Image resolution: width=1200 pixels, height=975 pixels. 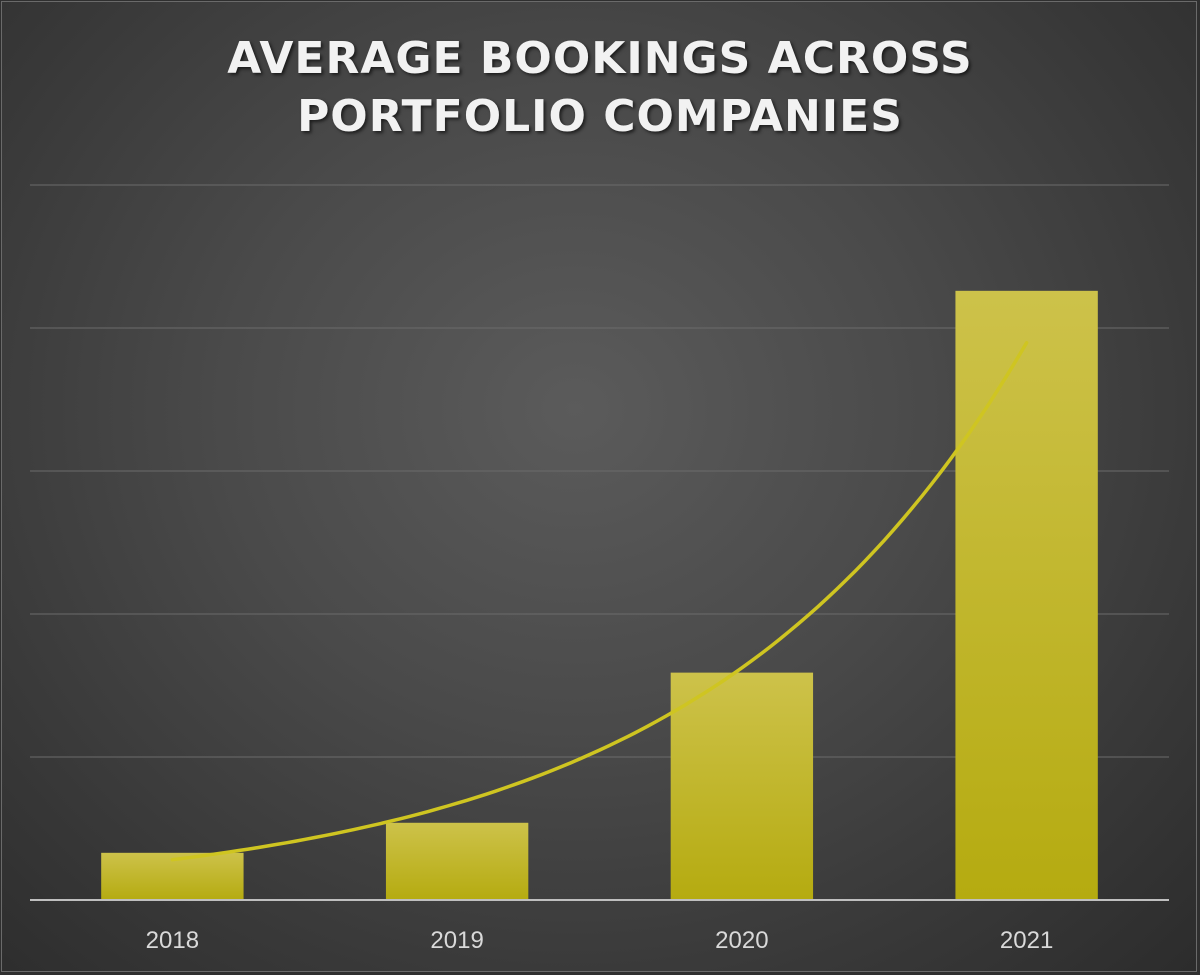 I want to click on x-tick-label: 2019, so click(x=456, y=940).